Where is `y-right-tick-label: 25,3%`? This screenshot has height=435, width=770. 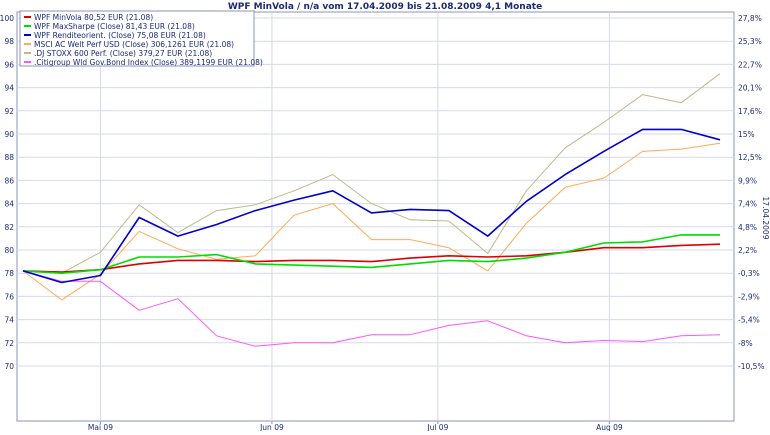 y-right-tick-label: 25,3% is located at coordinates (750, 41).